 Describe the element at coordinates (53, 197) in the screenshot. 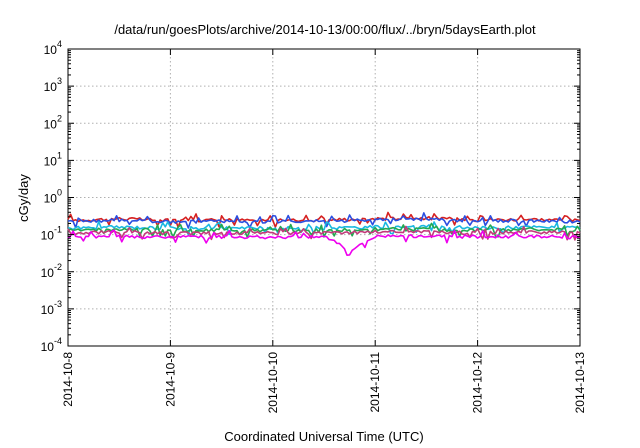

I see `y-tick-label: 10⁰` at that location.